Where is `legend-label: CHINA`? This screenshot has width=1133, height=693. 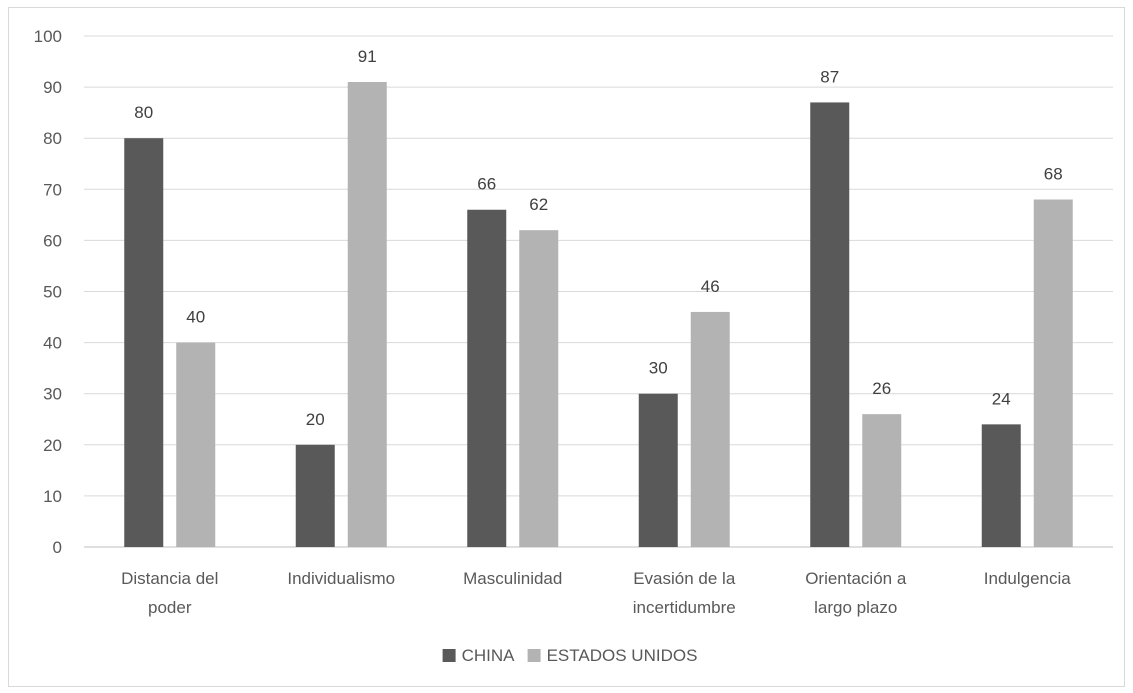 legend-label: CHINA is located at coordinates (489, 655).